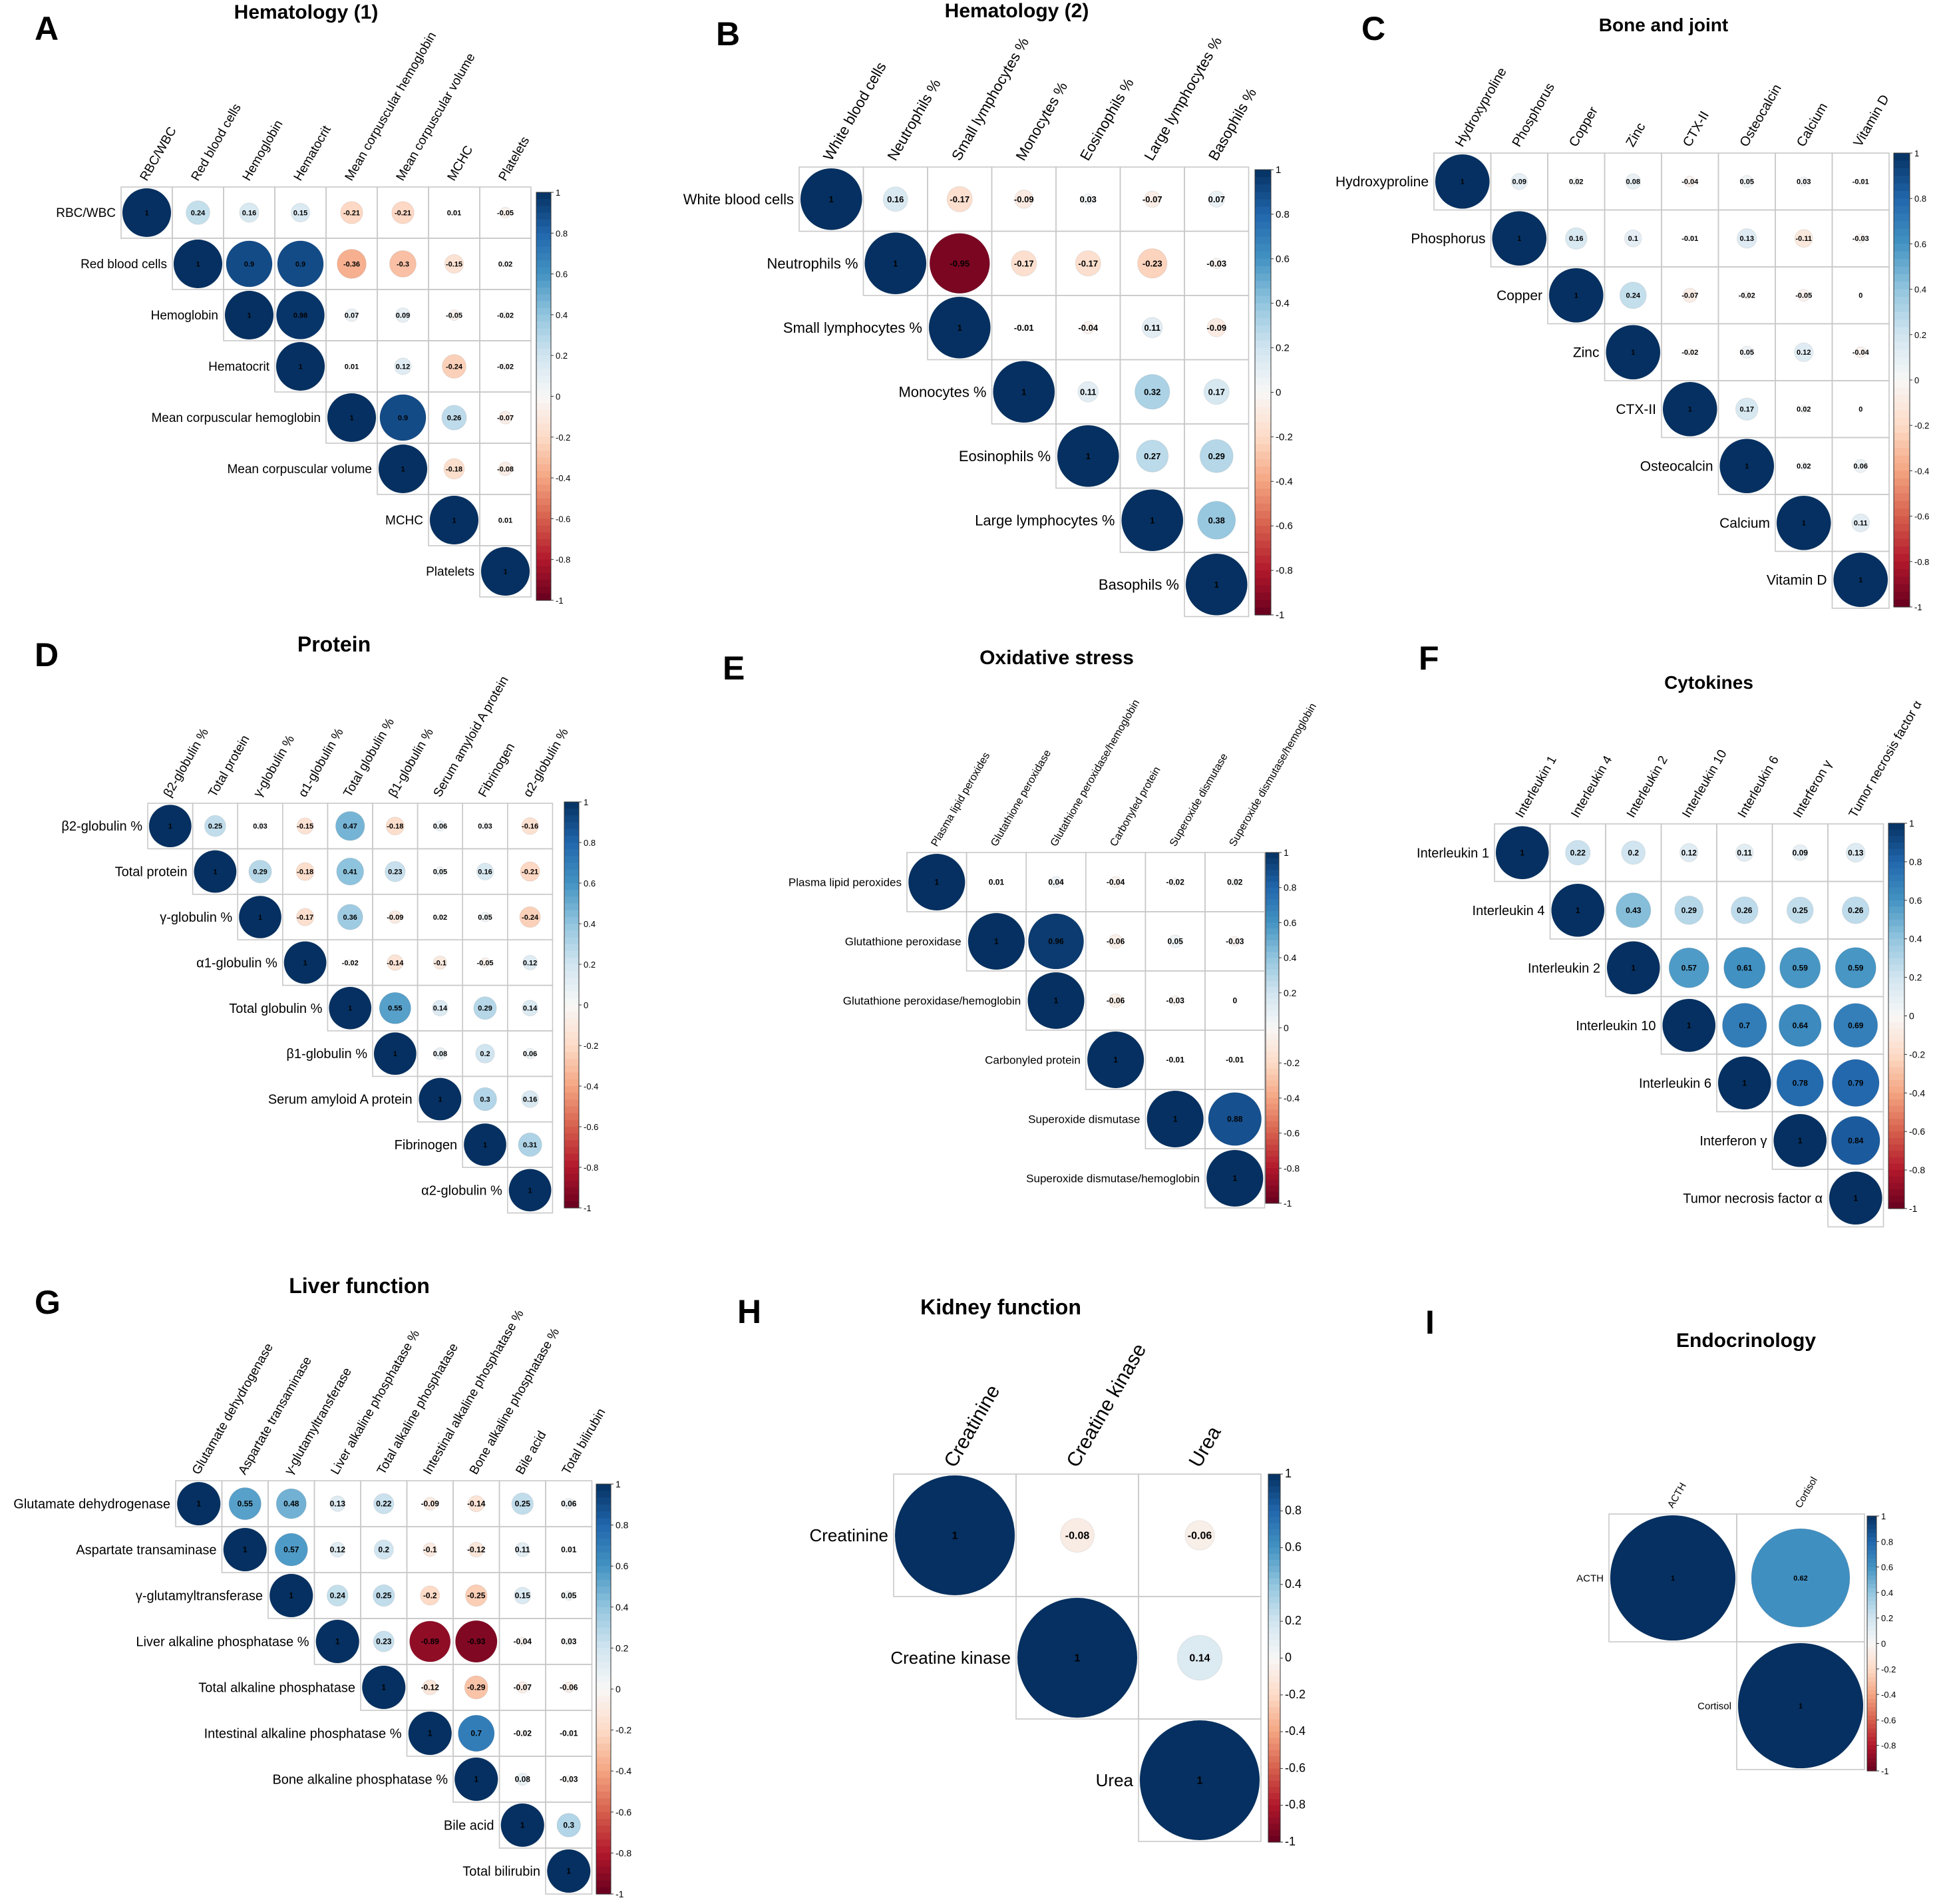 This screenshot has width=1939, height=1904. Describe the element at coordinates (1920, 244) in the screenshot. I see `colorbar-tick-label: 0.6` at that location.